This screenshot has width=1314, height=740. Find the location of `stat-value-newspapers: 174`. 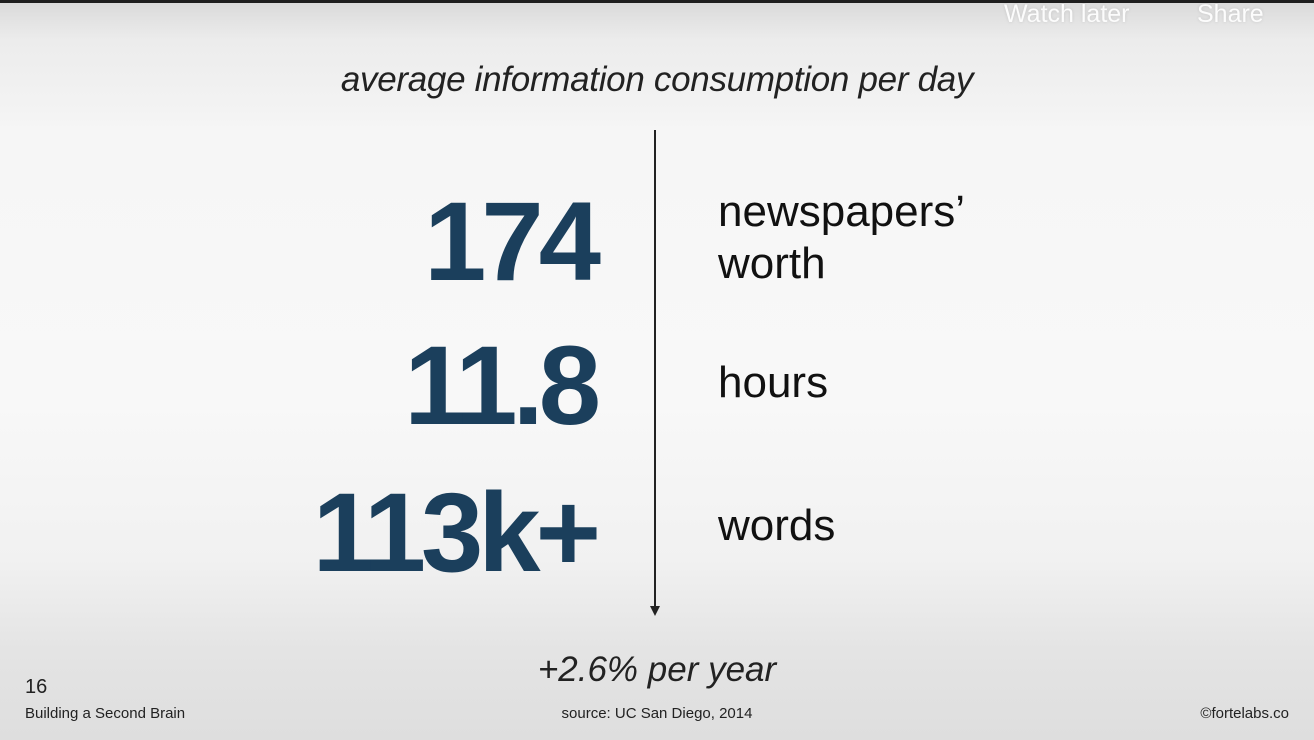

stat-value-newspapers: 174 is located at coordinates (512, 241).